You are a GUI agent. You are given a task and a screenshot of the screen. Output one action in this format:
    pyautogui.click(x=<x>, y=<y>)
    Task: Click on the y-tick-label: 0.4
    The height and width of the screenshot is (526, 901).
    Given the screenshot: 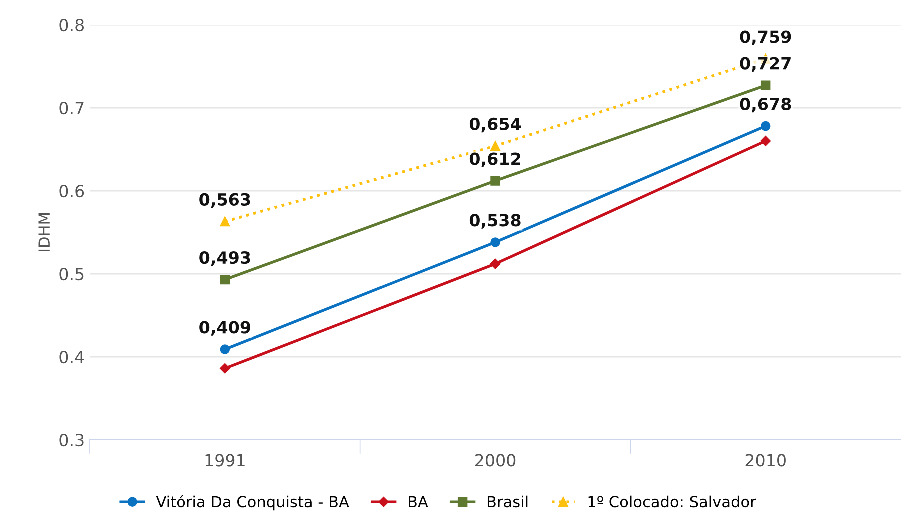 What is the action you would take?
    pyautogui.click(x=72, y=357)
    